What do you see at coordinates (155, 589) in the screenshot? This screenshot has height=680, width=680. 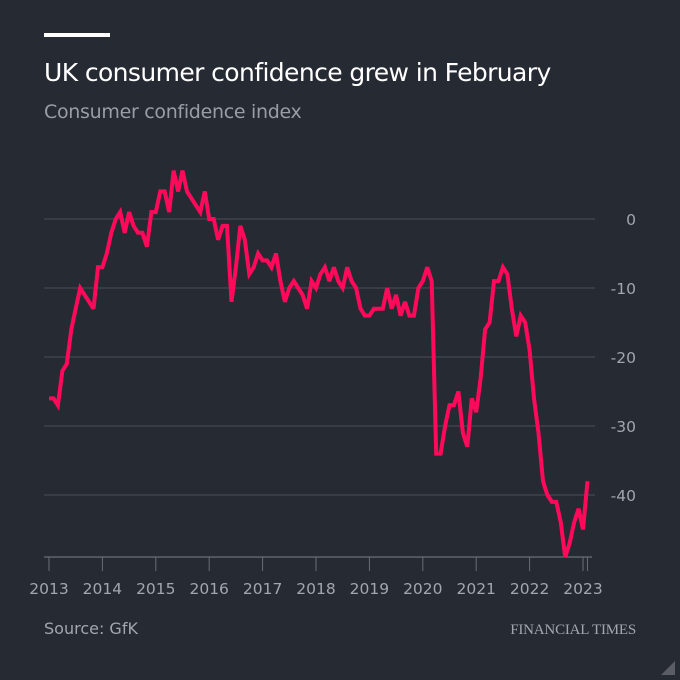 I see `x-tick-label: 2015` at bounding box center [155, 589].